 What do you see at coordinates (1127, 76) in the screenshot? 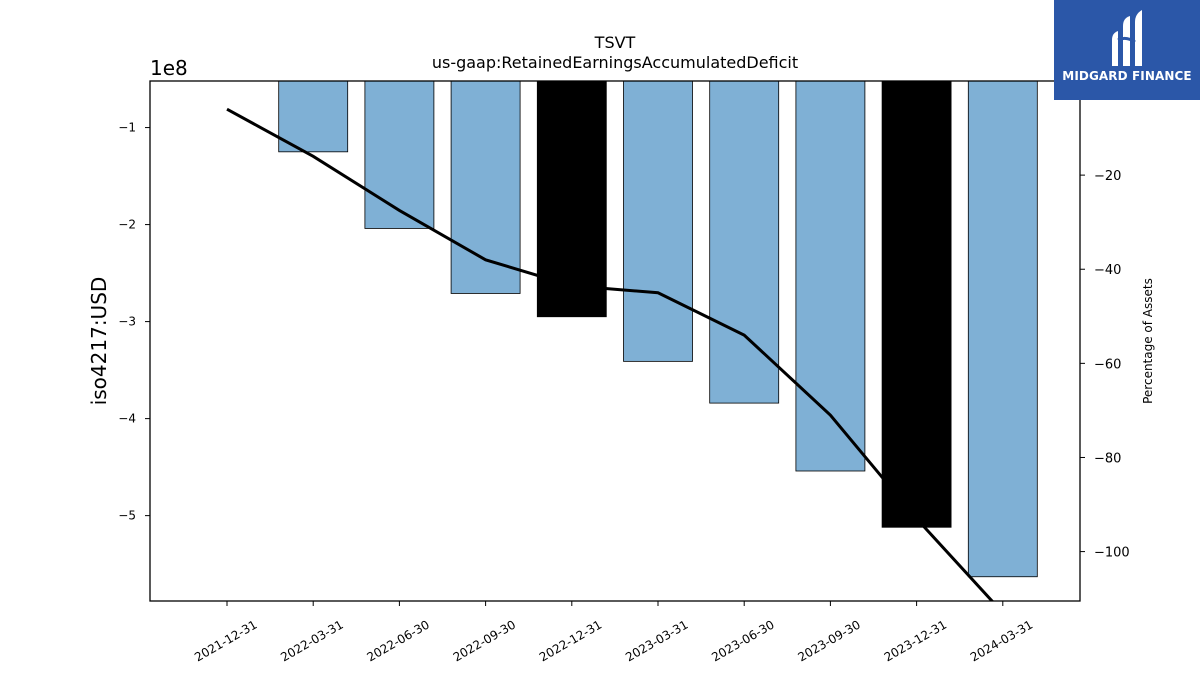
I see `logo-text: MIDGARD FINANCE` at bounding box center [1127, 76].